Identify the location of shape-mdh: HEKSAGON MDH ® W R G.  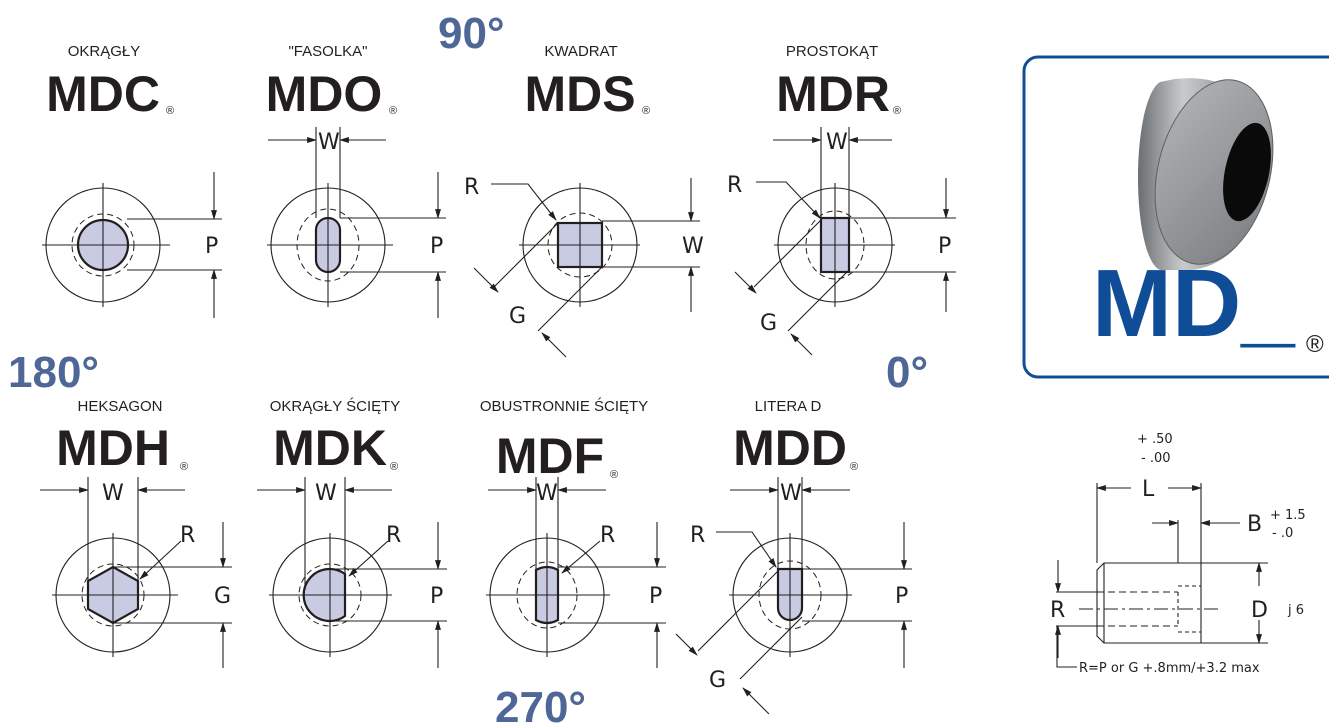
(136, 533).